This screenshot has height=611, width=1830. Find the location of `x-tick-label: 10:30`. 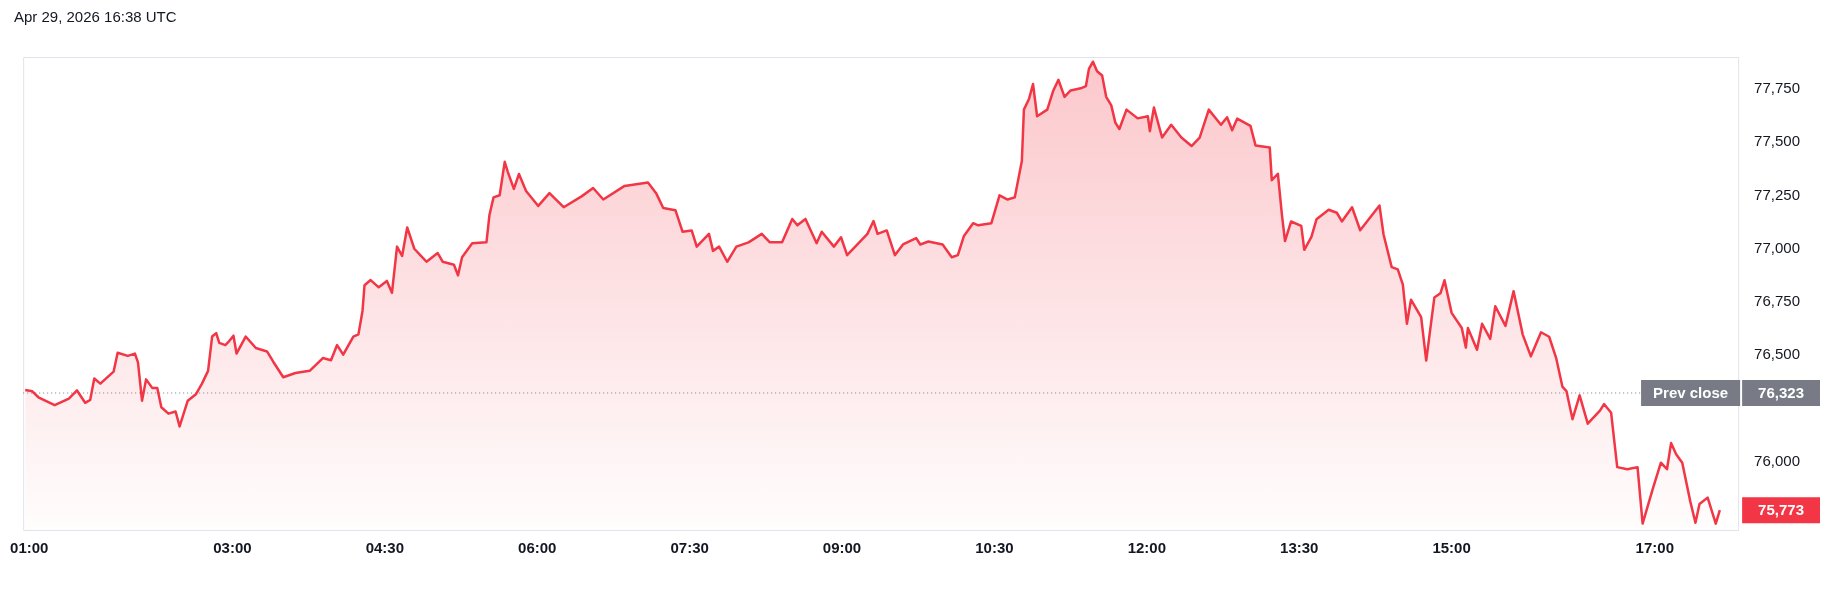

x-tick-label: 10:30 is located at coordinates (994, 548).